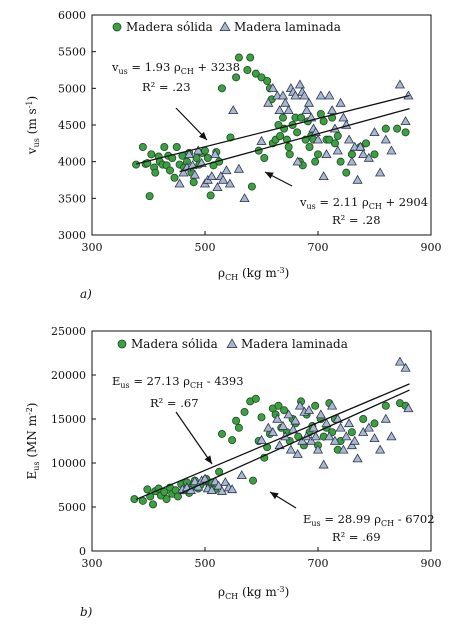  Describe the element at coordinates (72, 125) in the screenshot. I see `y-tick-label: 4500` at that location.